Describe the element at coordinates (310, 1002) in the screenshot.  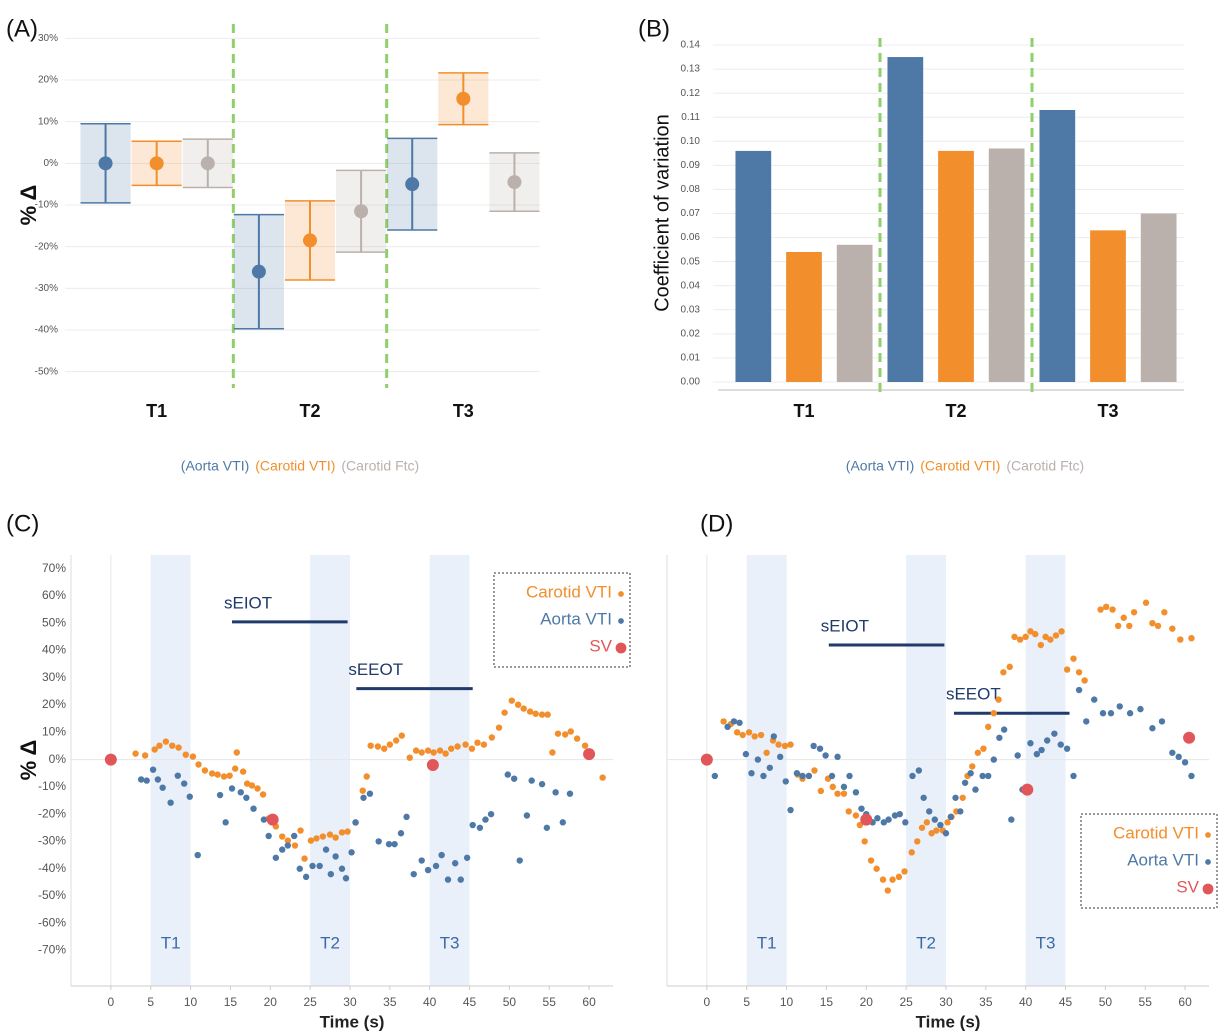
I see `x-tick-label: 25` at that location.